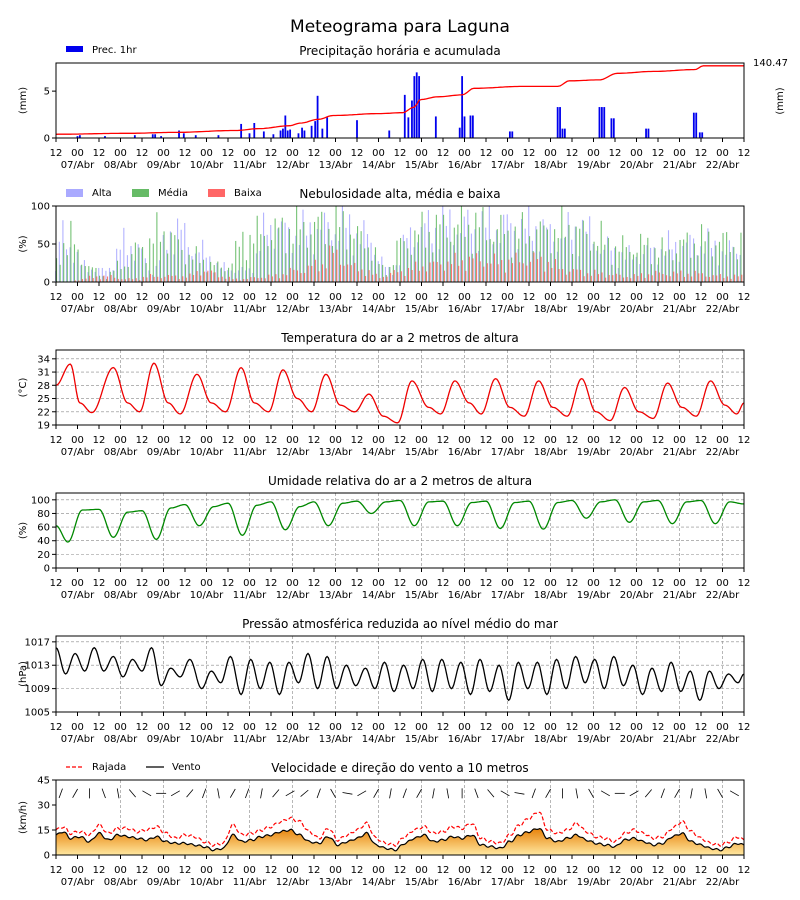  What do you see at coordinates (78, 882) in the screenshot?
I see `wind-date-label: 07/Abr` at bounding box center [78, 882].